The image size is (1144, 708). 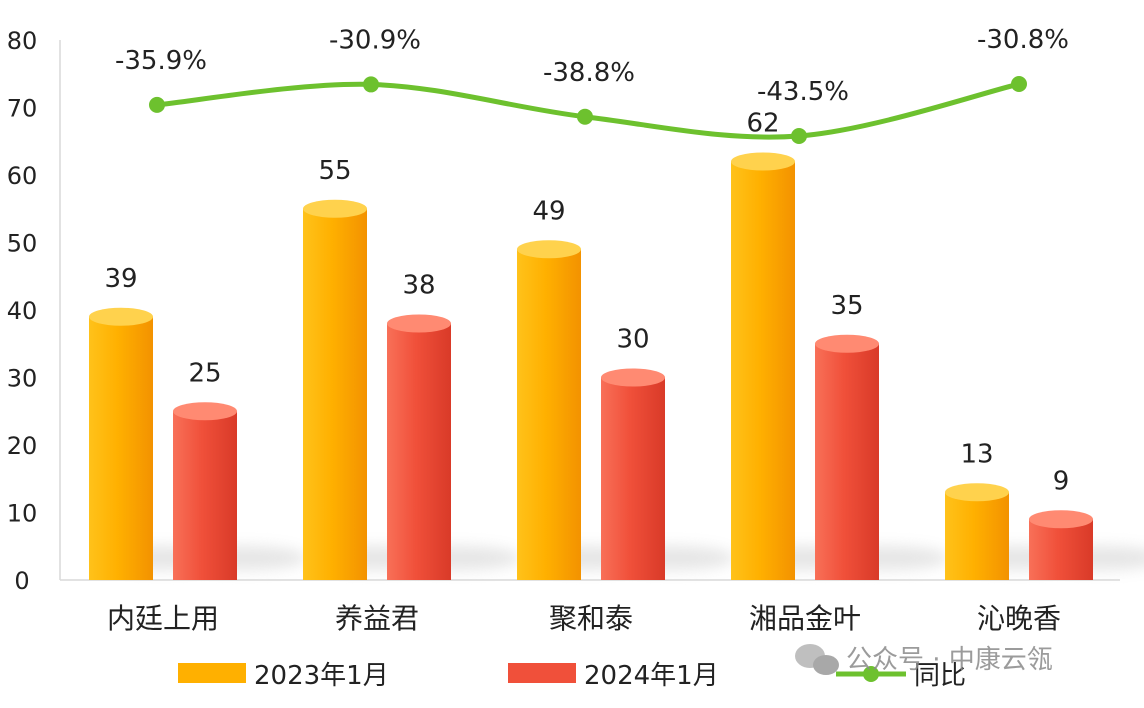 What do you see at coordinates (591, 618) in the screenshot?
I see `x-category-label: 聚和泰` at bounding box center [591, 618].